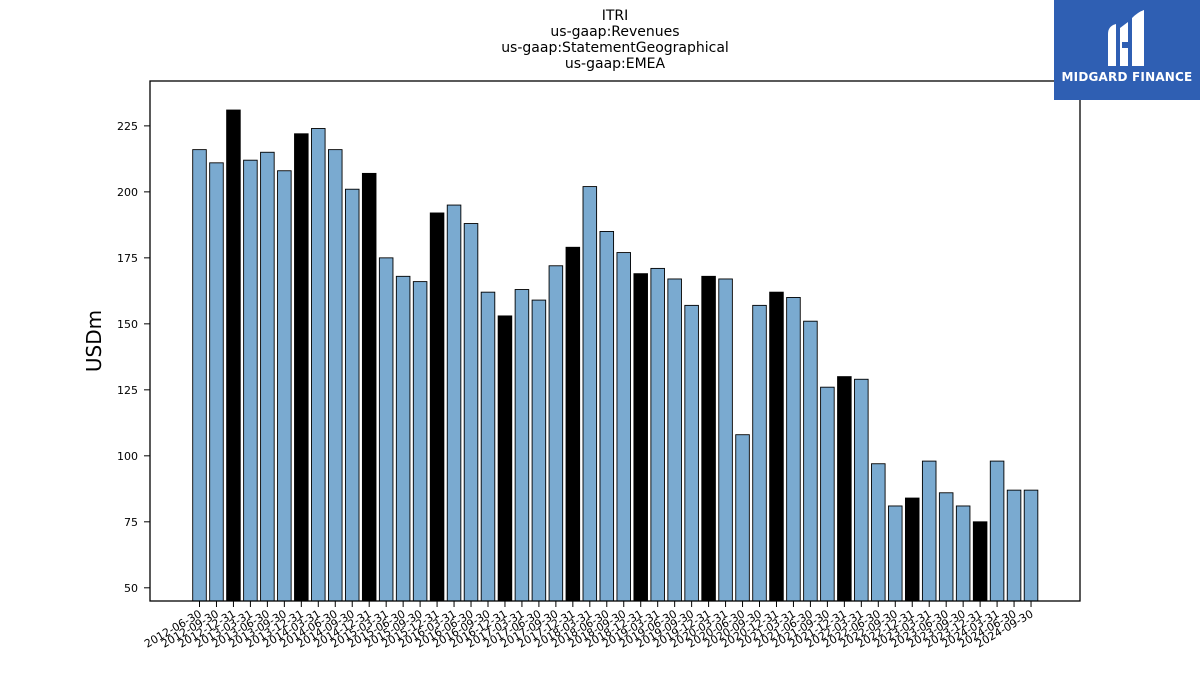  Describe the element at coordinates (131, 522) in the screenshot. I see `y-tick-label-75: 75` at that location.